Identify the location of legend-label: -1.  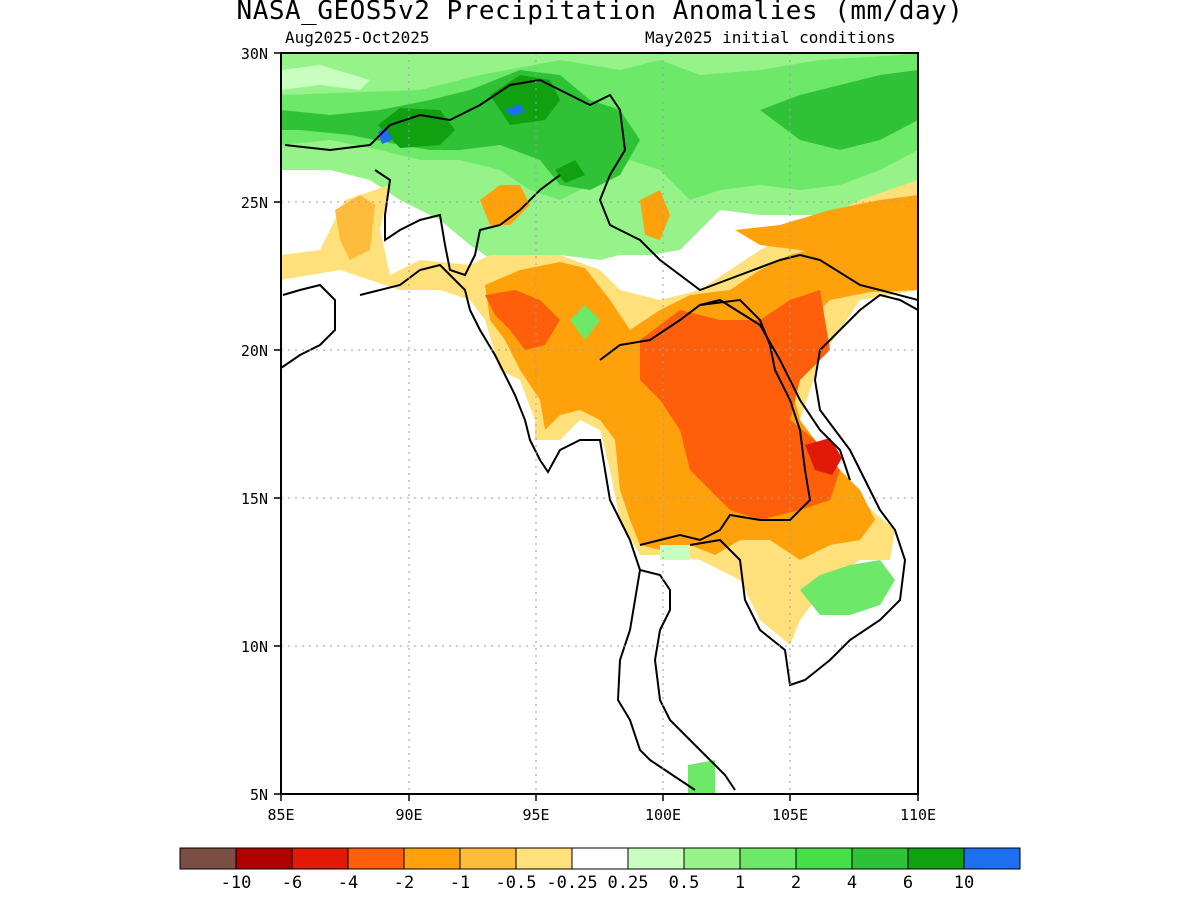
(460, 883).